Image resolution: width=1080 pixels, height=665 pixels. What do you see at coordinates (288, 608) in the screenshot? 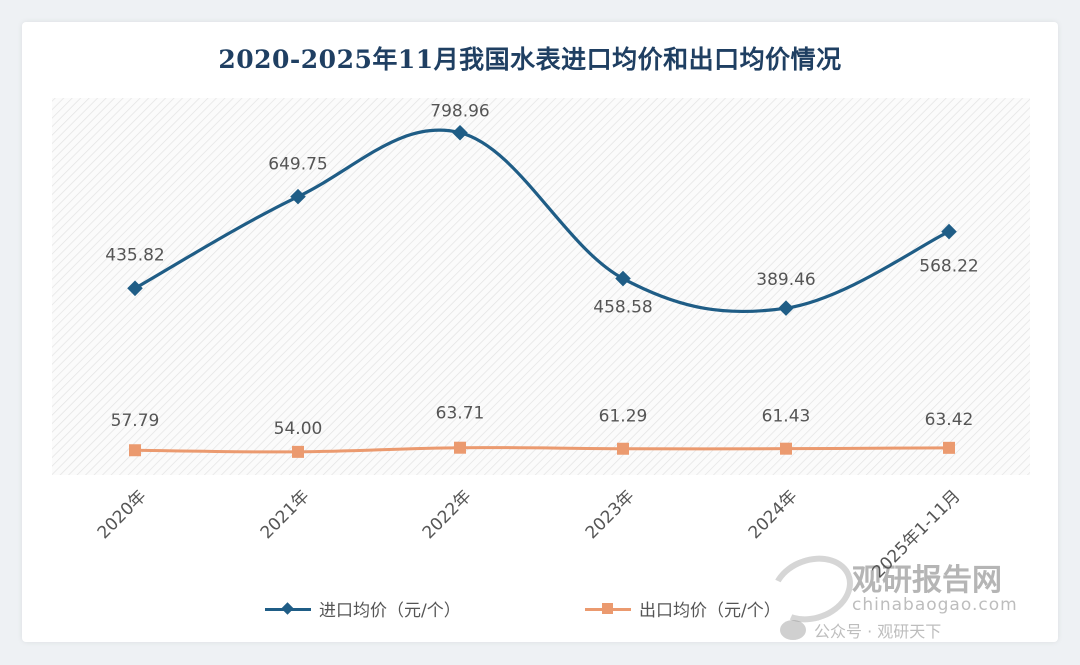
I see `legend-swatch-import` at bounding box center [288, 608].